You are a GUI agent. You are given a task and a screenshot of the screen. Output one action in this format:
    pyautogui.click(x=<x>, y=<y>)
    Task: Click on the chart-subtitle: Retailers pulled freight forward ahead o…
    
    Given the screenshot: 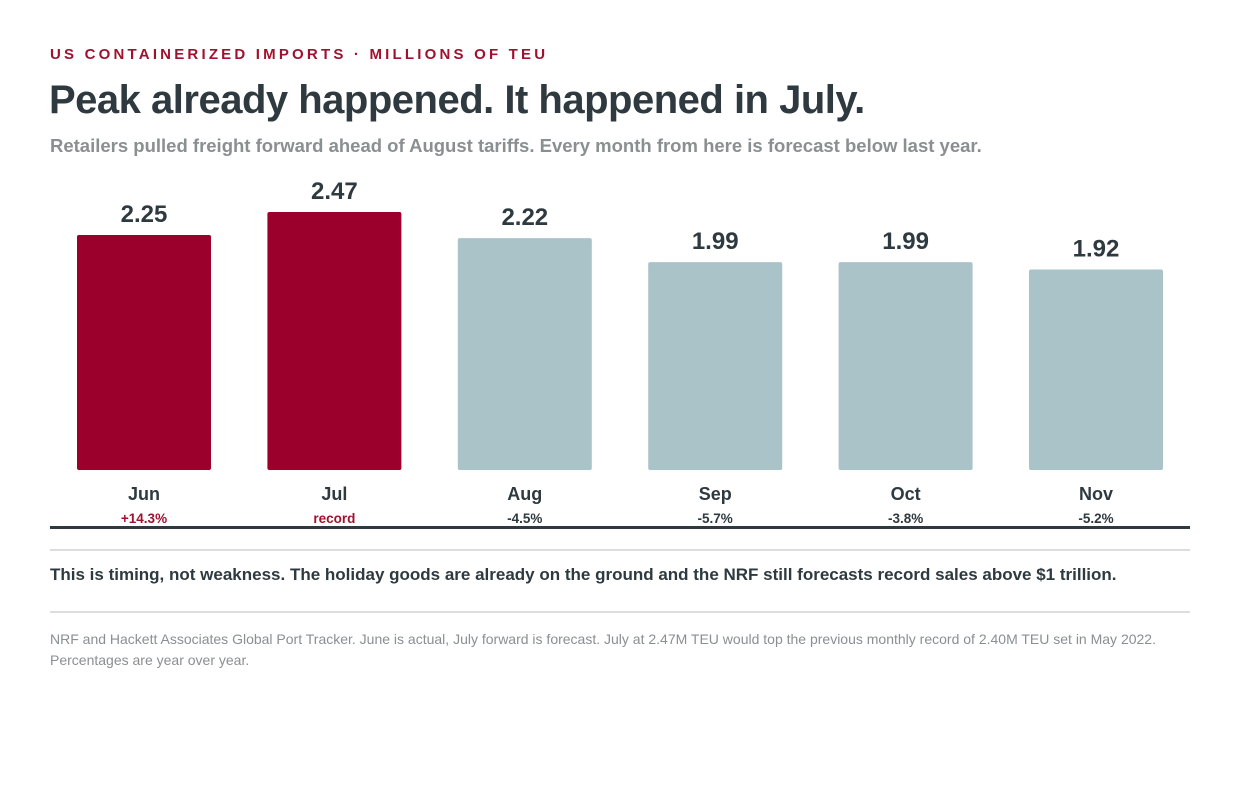 What is the action you would take?
    pyautogui.click(x=516, y=145)
    